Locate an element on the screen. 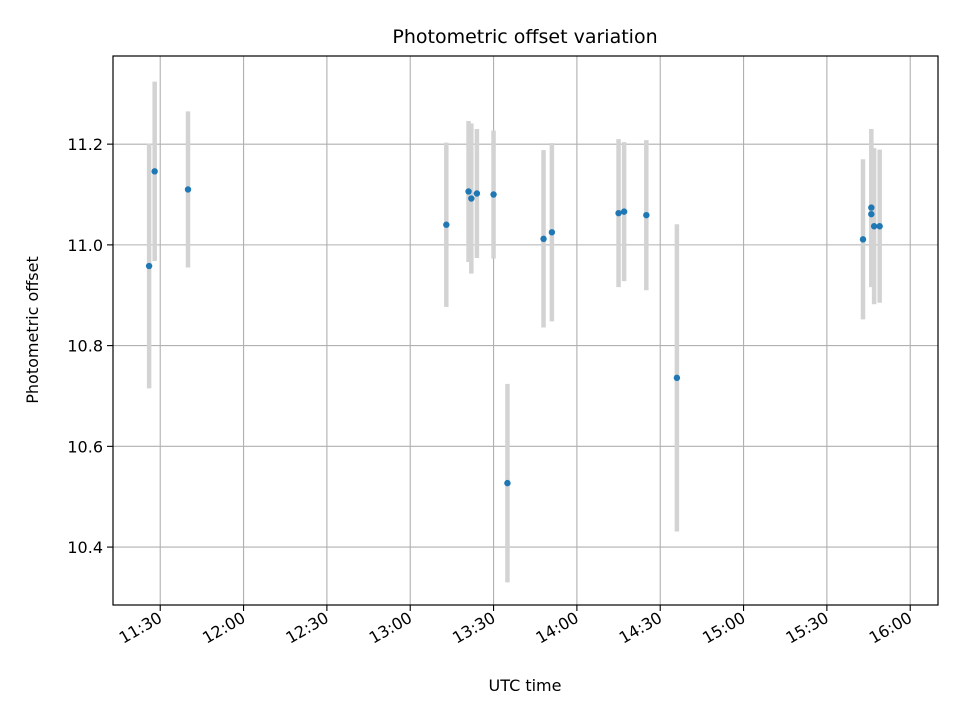 This screenshot has height=720, width=960. y-tick-label: 10.8 is located at coordinates (85, 346).